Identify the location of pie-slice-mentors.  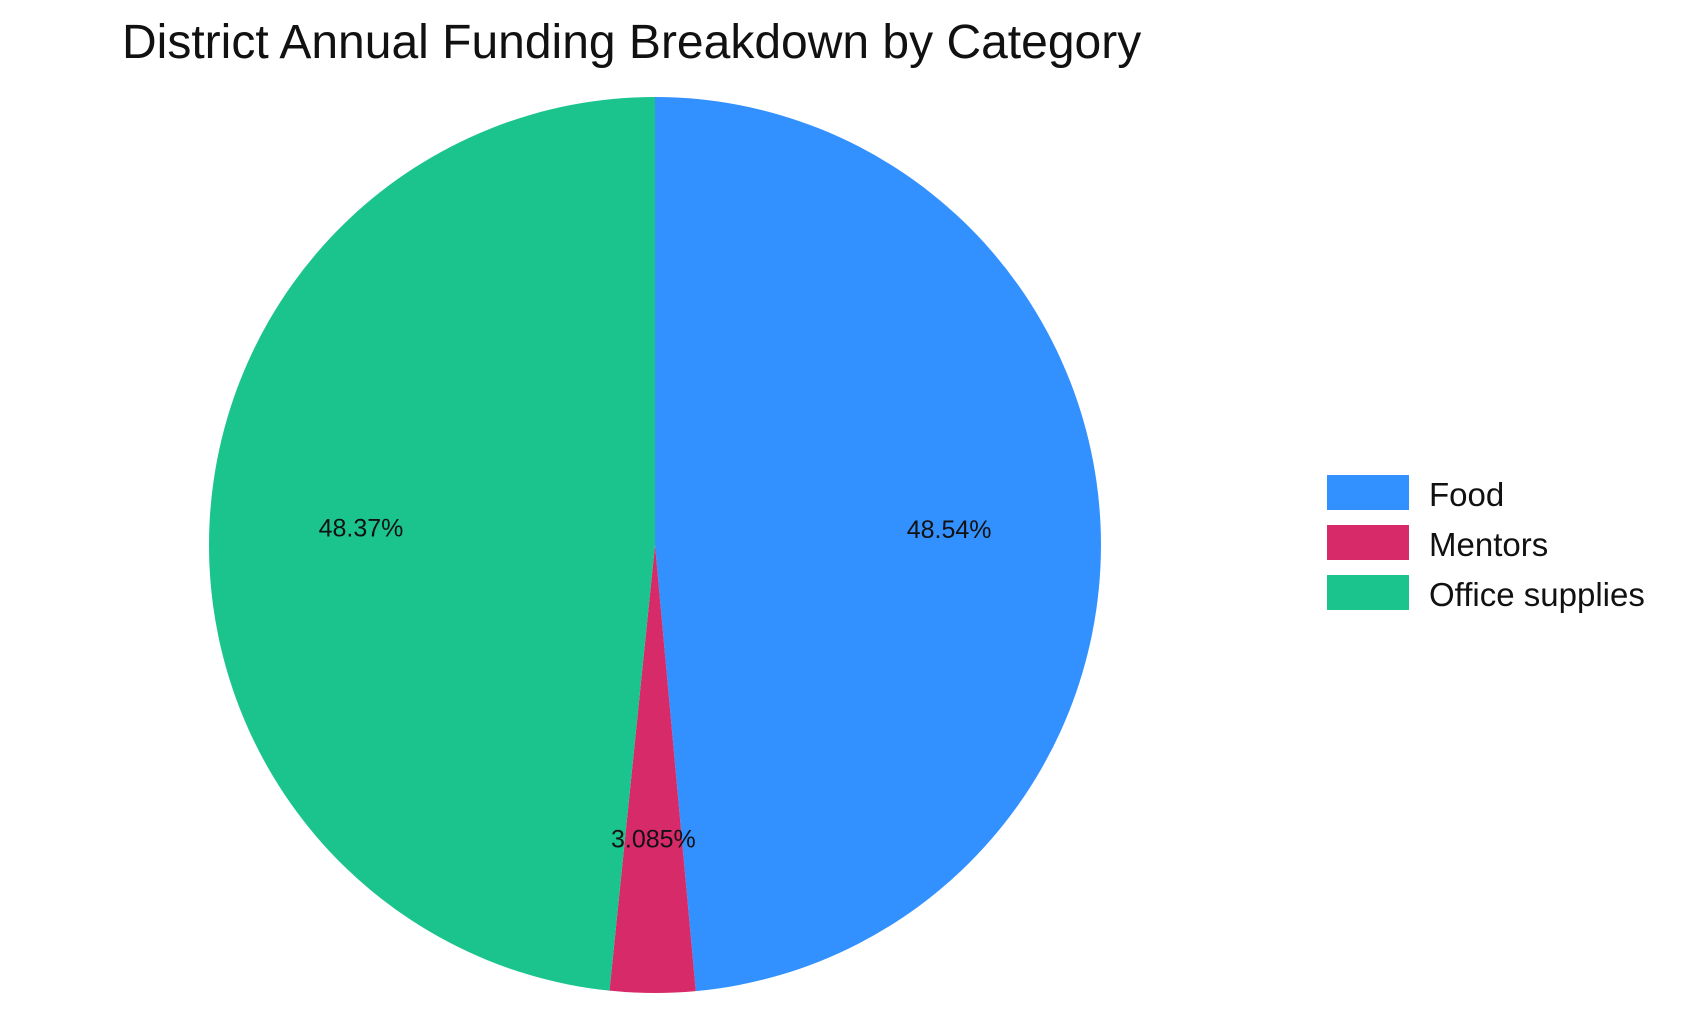
(652, 769).